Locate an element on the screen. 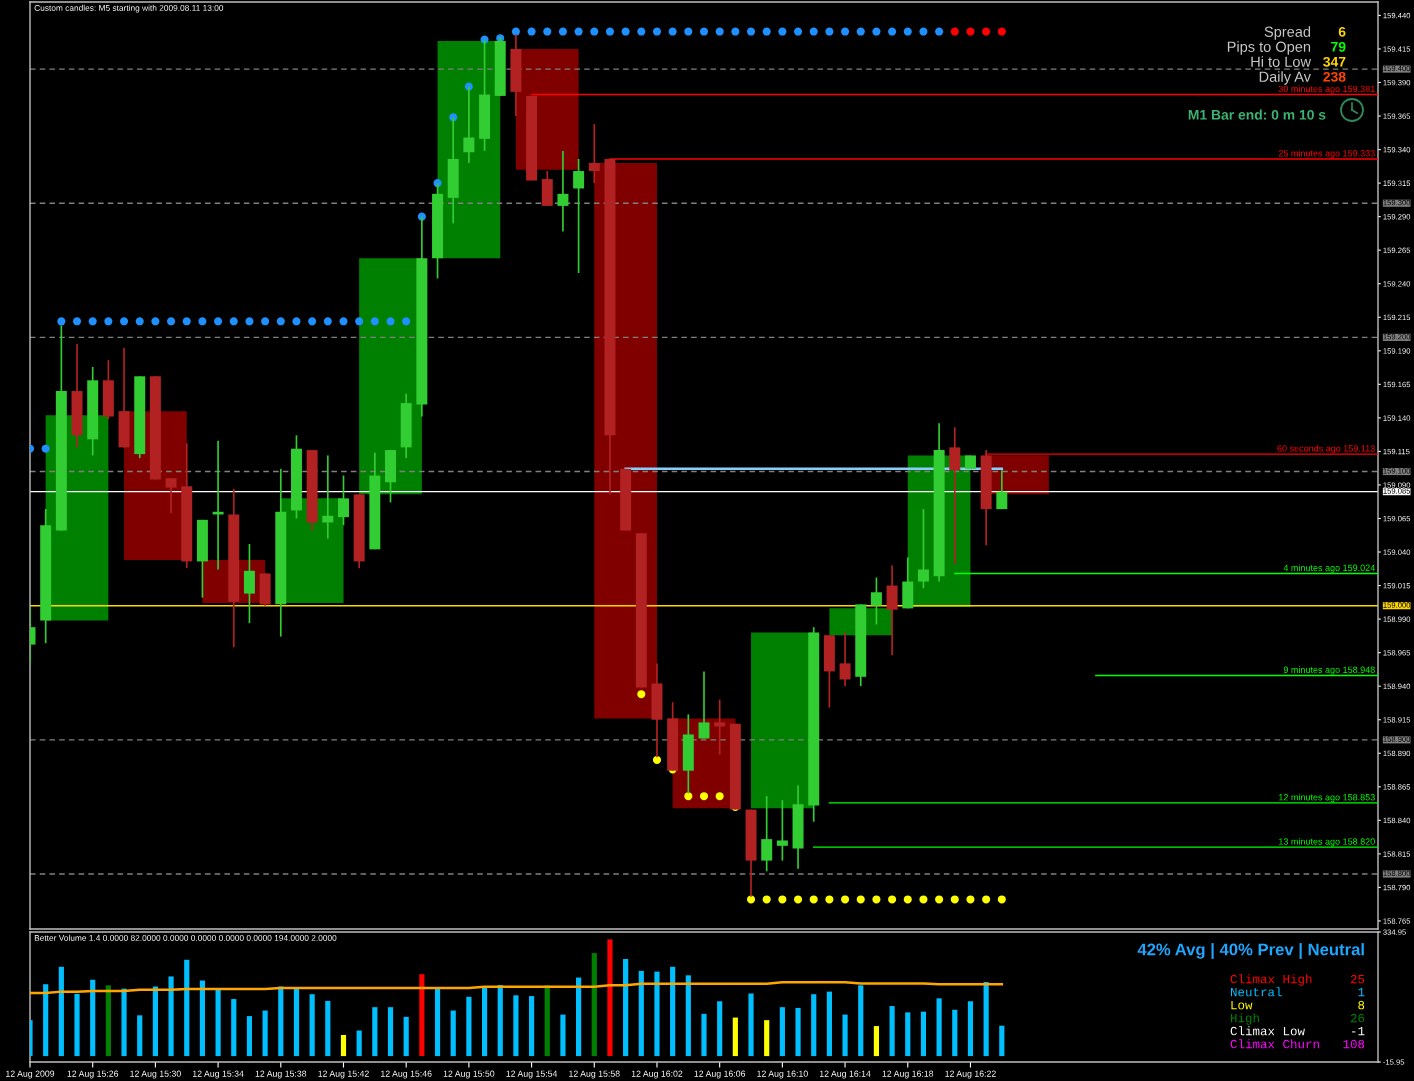 The height and width of the screenshot is (1081, 1414). series-label: 4 minutes ago 159.024 is located at coordinates (1329, 568).